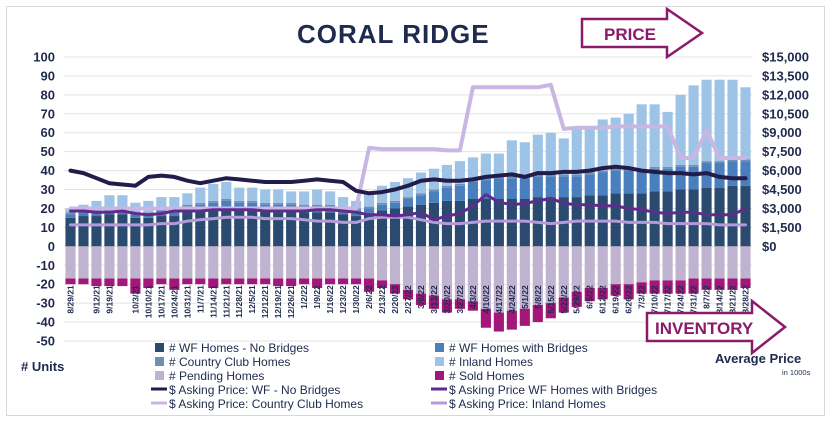  What do you see at coordinates (45, 284) in the screenshot?
I see `left-tick-label: -20` at bounding box center [45, 284].